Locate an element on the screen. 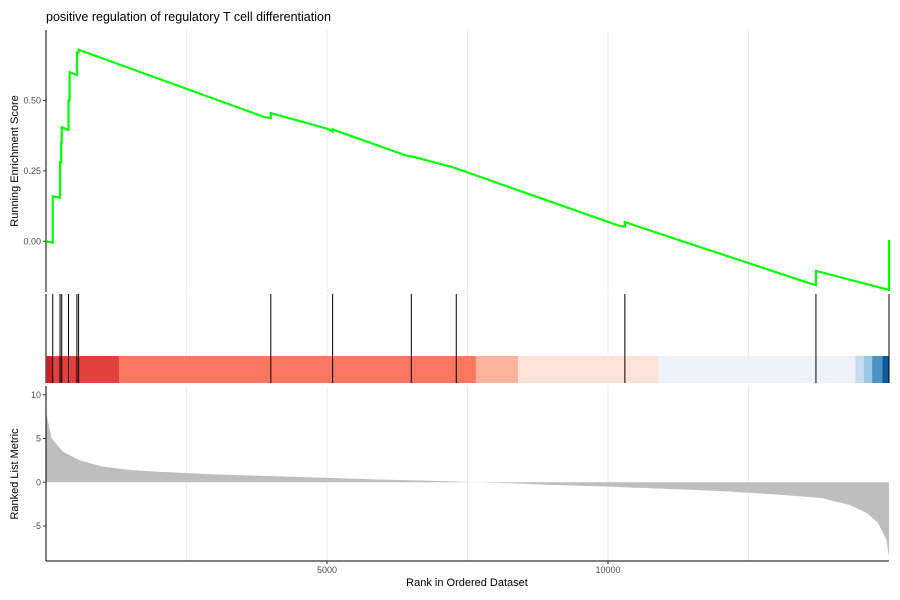  y-tick-label: 0.00 is located at coordinates (32, 241).